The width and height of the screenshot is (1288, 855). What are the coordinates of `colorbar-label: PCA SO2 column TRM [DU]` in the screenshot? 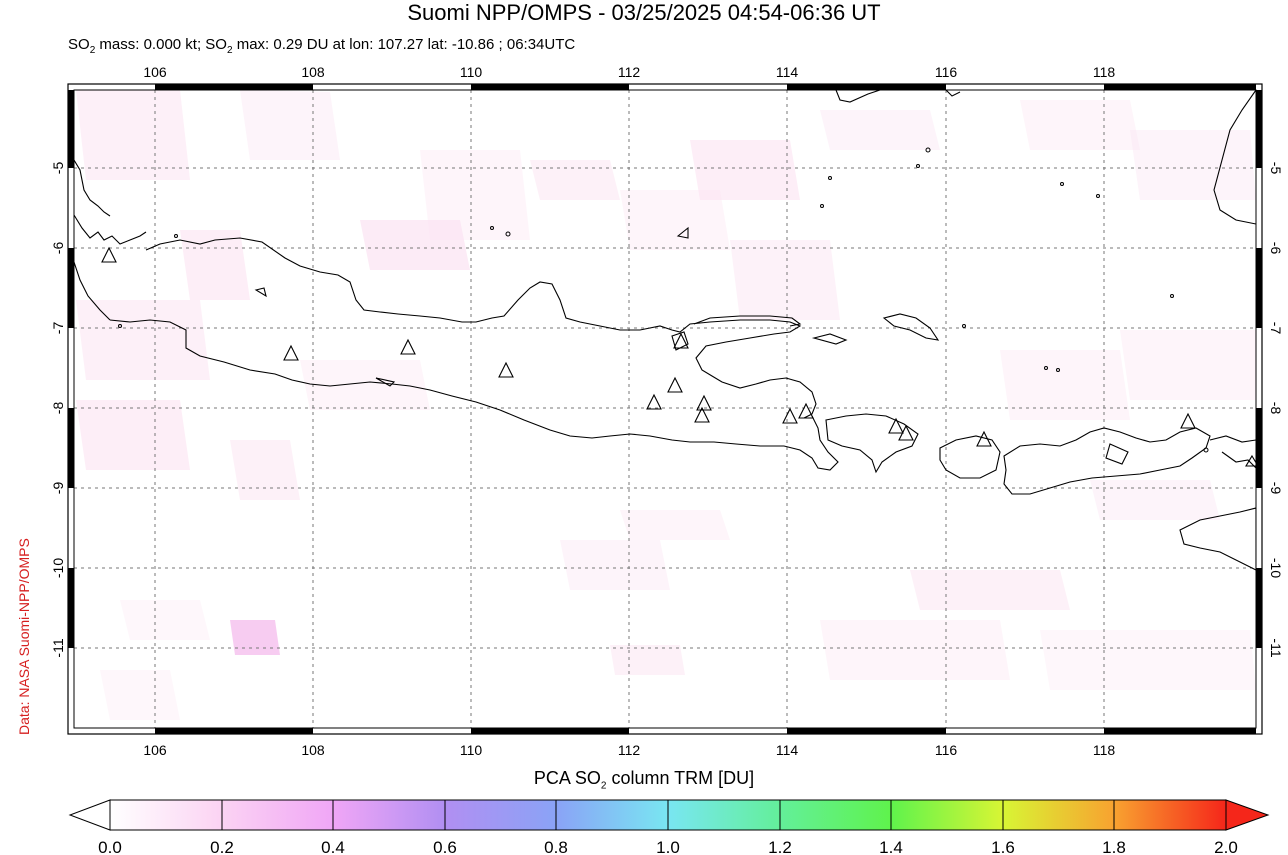 It's located at (644, 780).